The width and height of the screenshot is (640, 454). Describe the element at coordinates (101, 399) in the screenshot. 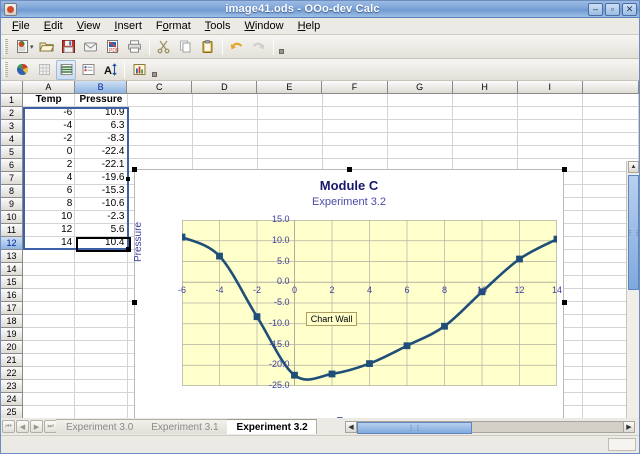

I see `cell-B24` at that location.